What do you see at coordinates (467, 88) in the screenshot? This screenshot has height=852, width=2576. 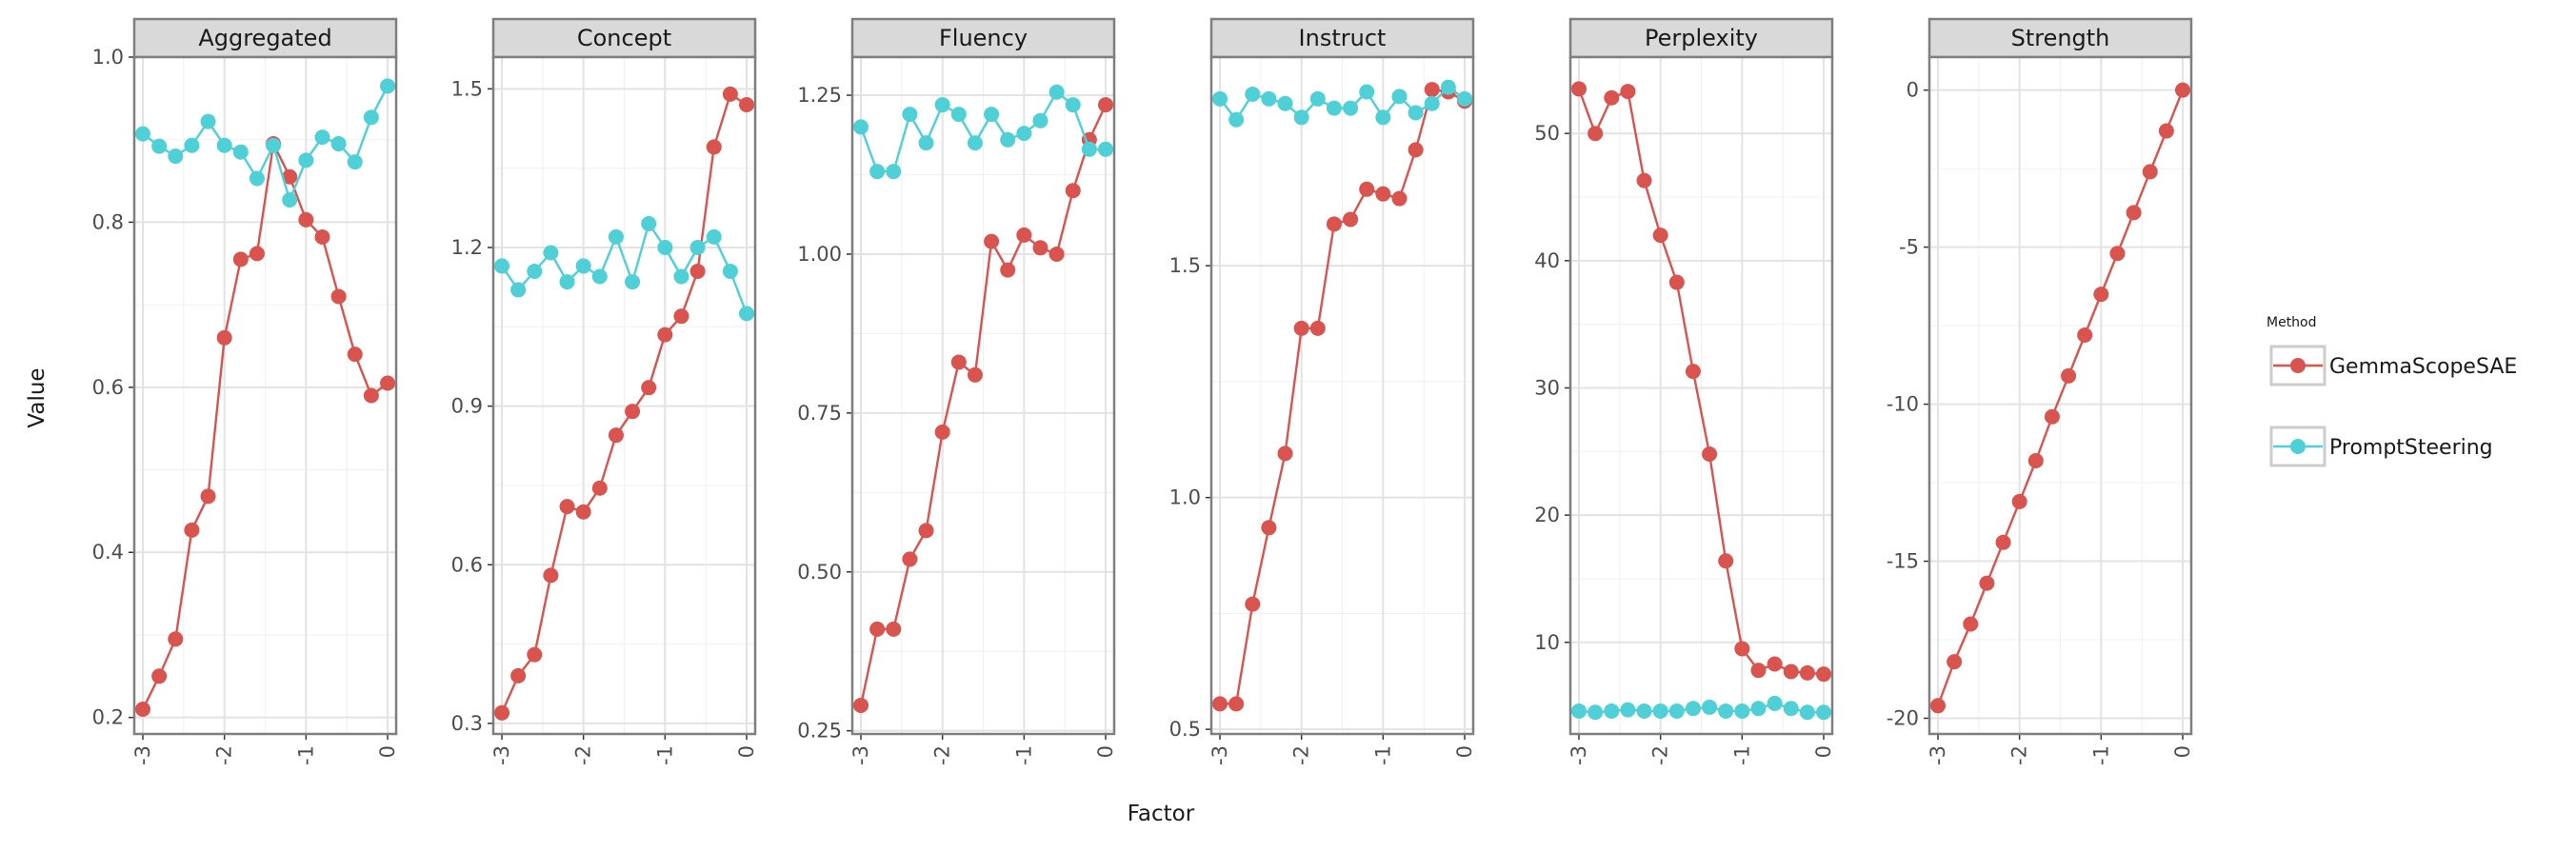 I see `y-tick-label: 1.5` at bounding box center [467, 88].